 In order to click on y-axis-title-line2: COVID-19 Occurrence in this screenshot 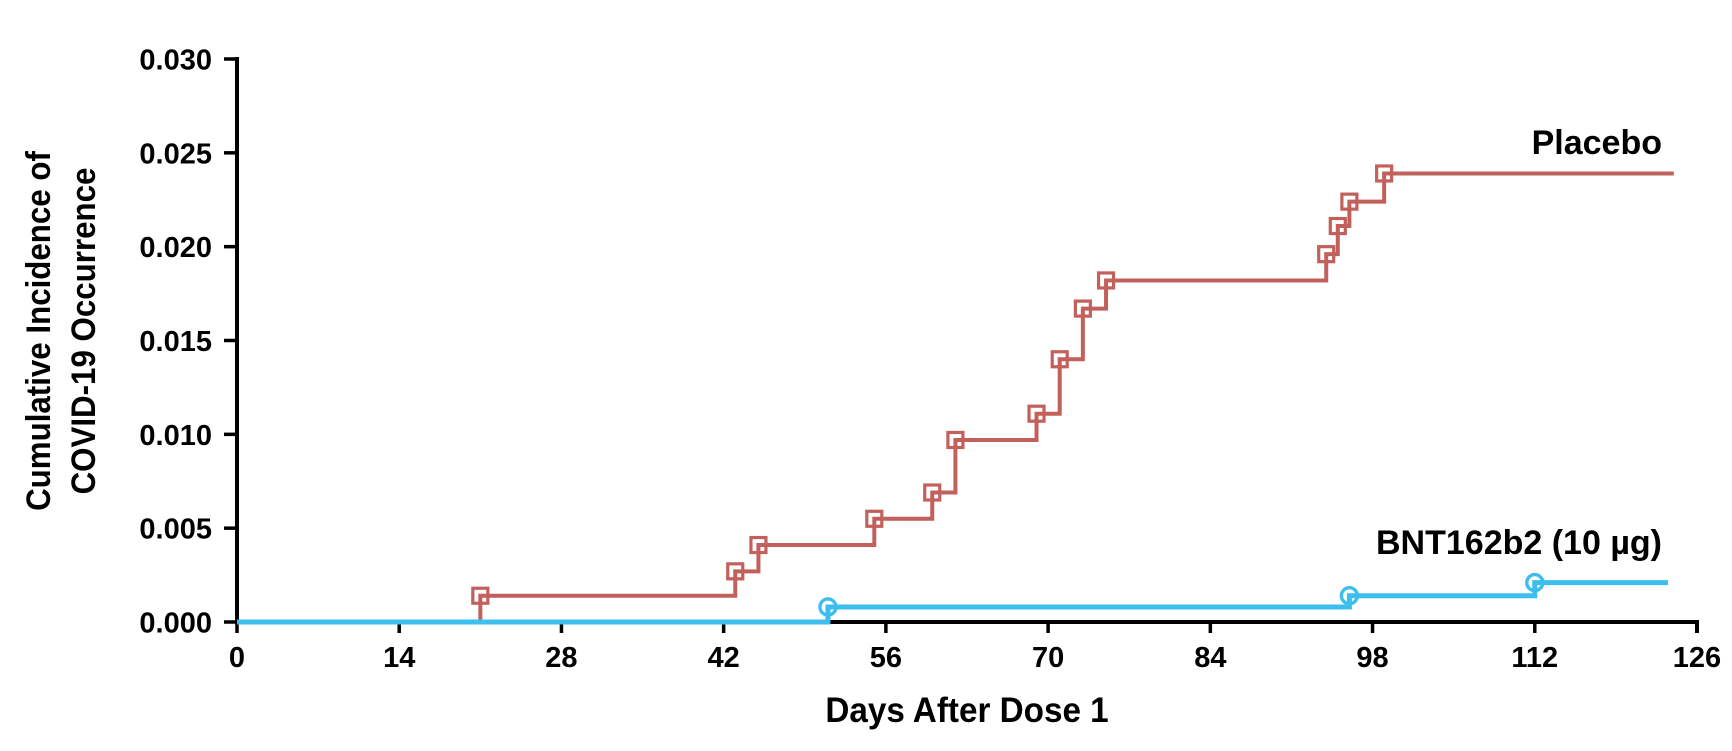, I will do `click(84, 331)`.